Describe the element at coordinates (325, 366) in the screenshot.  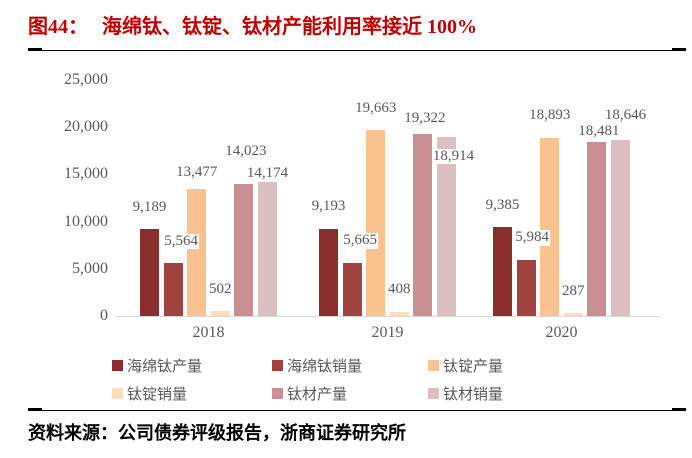
I see `legend-label: 海绵钛销量` at that location.